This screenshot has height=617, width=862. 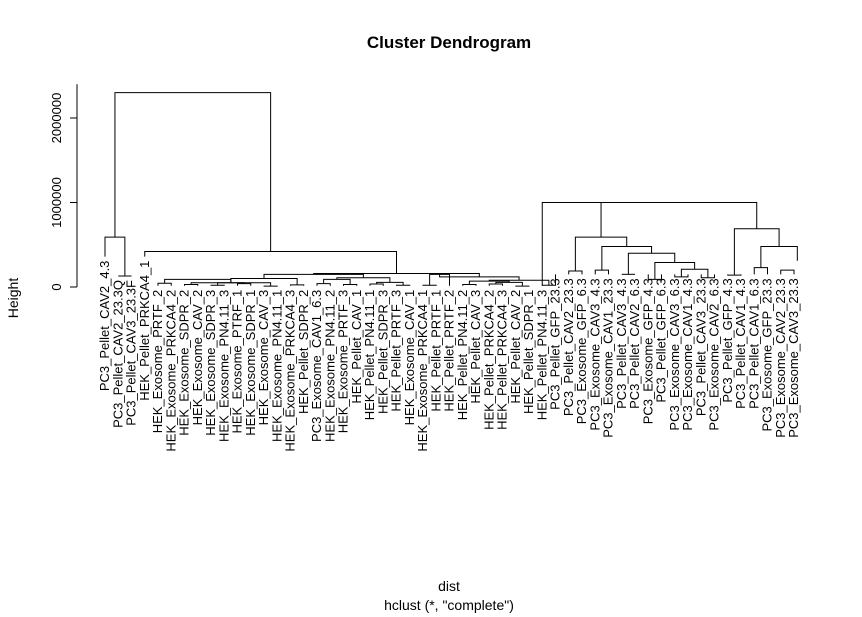 What do you see at coordinates (303, 352) in the screenshot?
I see `leaf-label: HEK_Pellet_SDPR_2` at bounding box center [303, 352].